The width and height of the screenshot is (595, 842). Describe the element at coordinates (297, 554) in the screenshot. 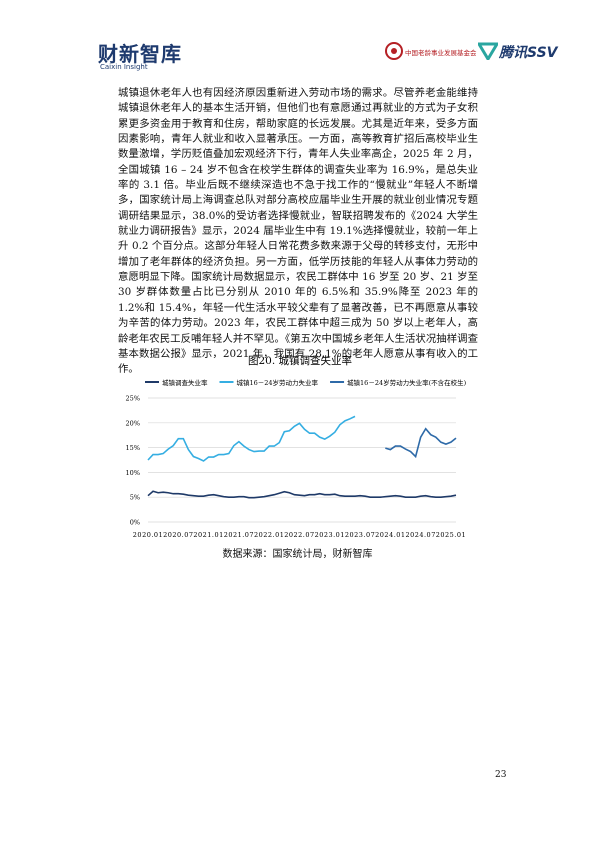

I see `source: 数据来源：国家统计局，财新智库` at that location.